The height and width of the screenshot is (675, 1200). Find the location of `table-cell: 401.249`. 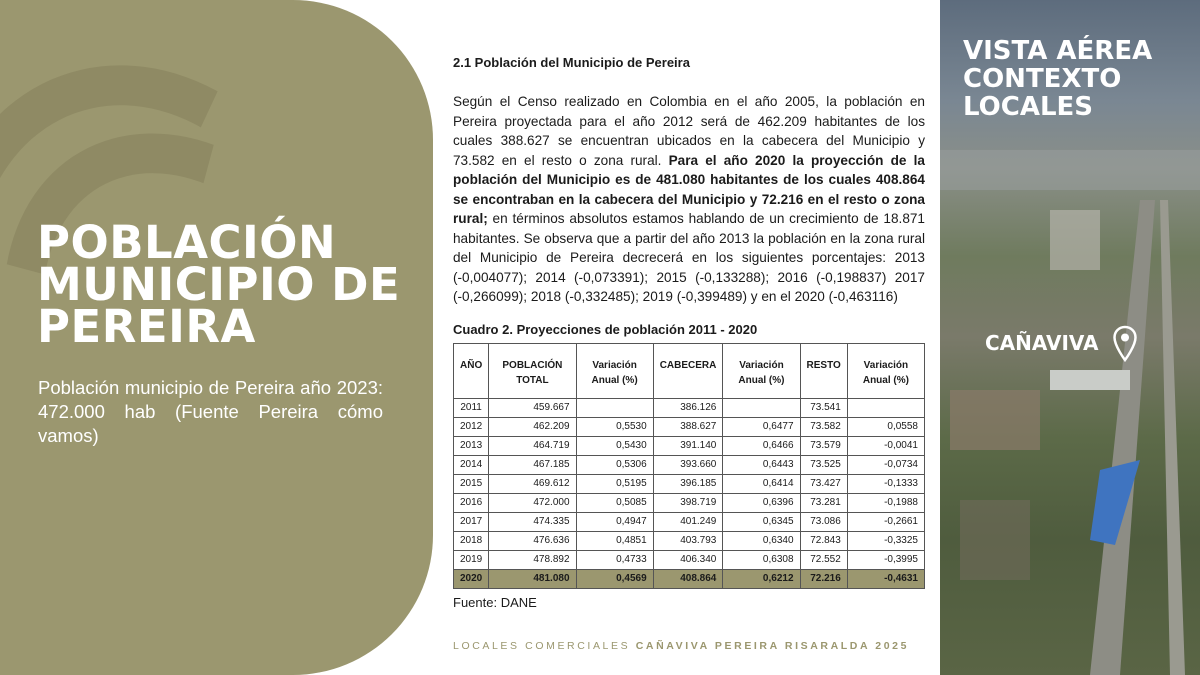

table-cell: 401.249 is located at coordinates (688, 521).